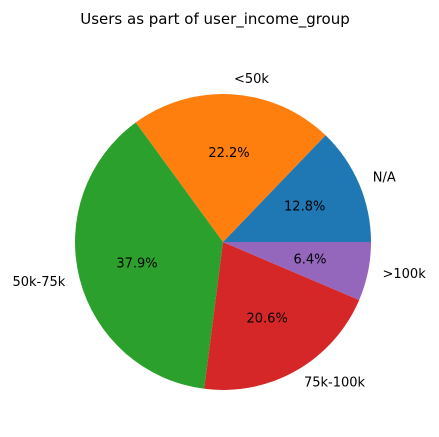 Image resolution: width=439 pixels, height=437 pixels. I want to click on pie-slice-75k-100k, so click(282, 316).